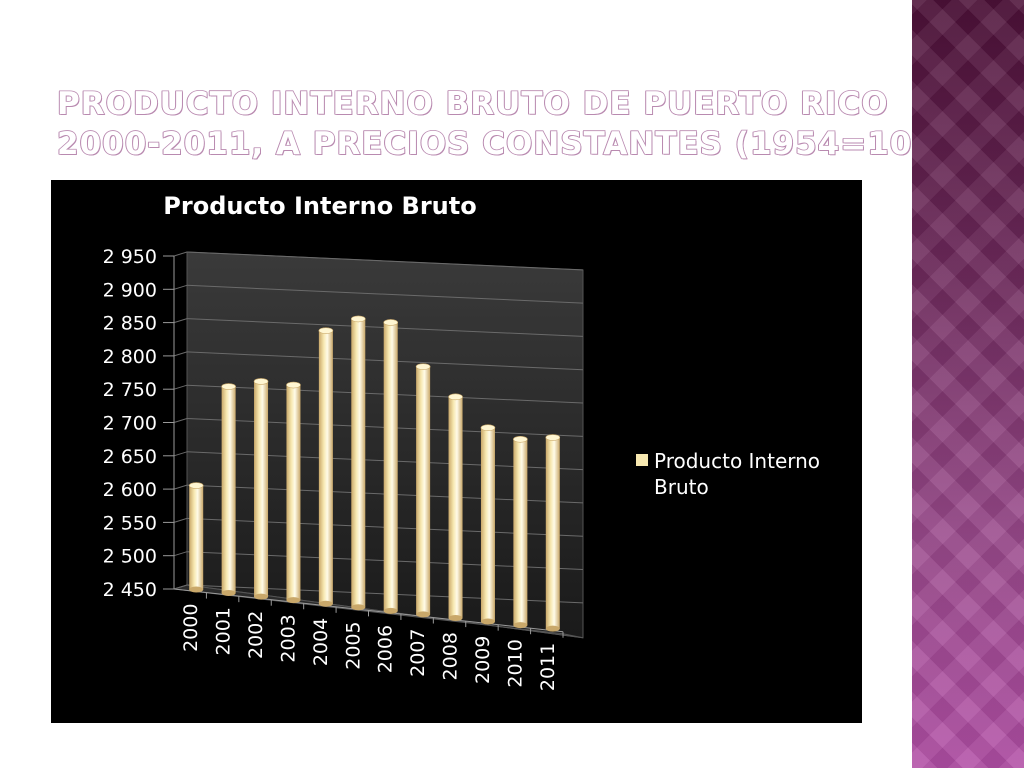  I want to click on bar-2009, so click(487, 524).